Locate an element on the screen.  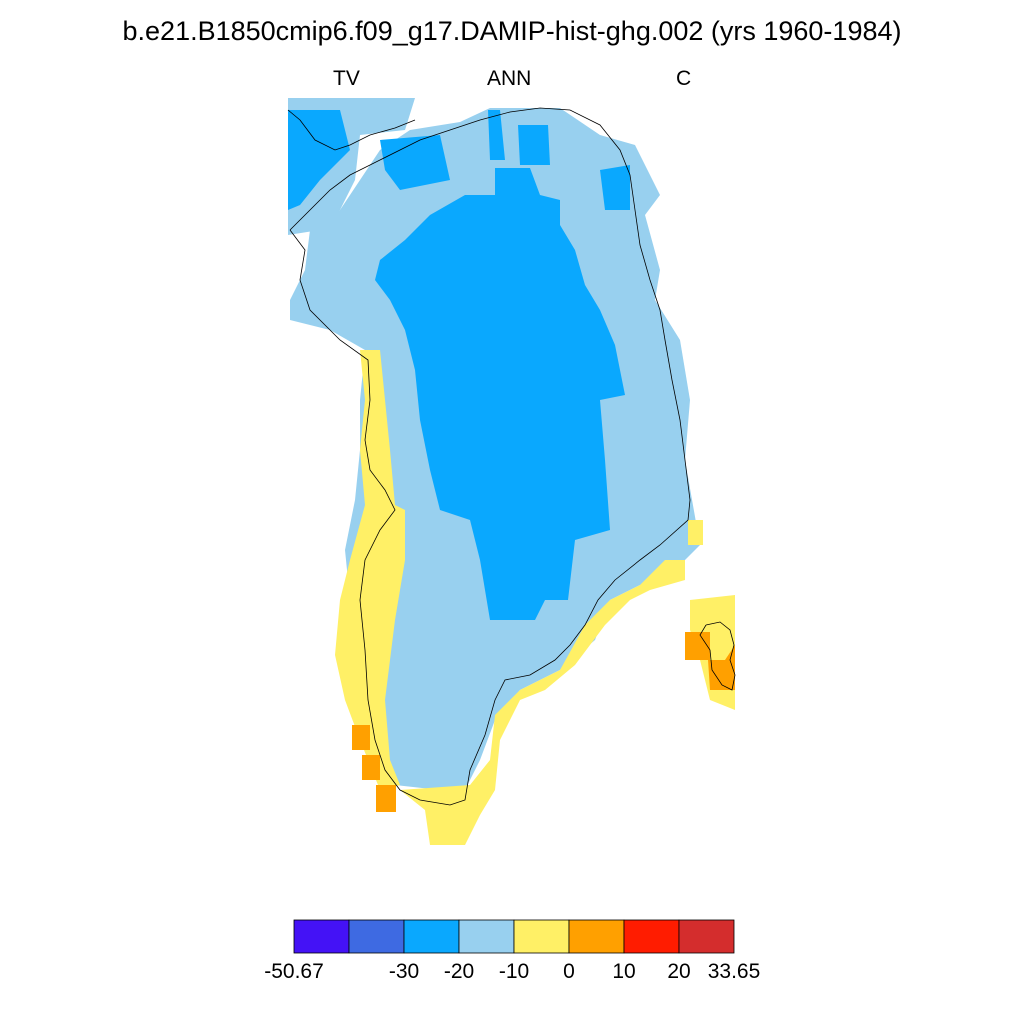
colorbar-tick-label: -50.67 is located at coordinates (294, 971).